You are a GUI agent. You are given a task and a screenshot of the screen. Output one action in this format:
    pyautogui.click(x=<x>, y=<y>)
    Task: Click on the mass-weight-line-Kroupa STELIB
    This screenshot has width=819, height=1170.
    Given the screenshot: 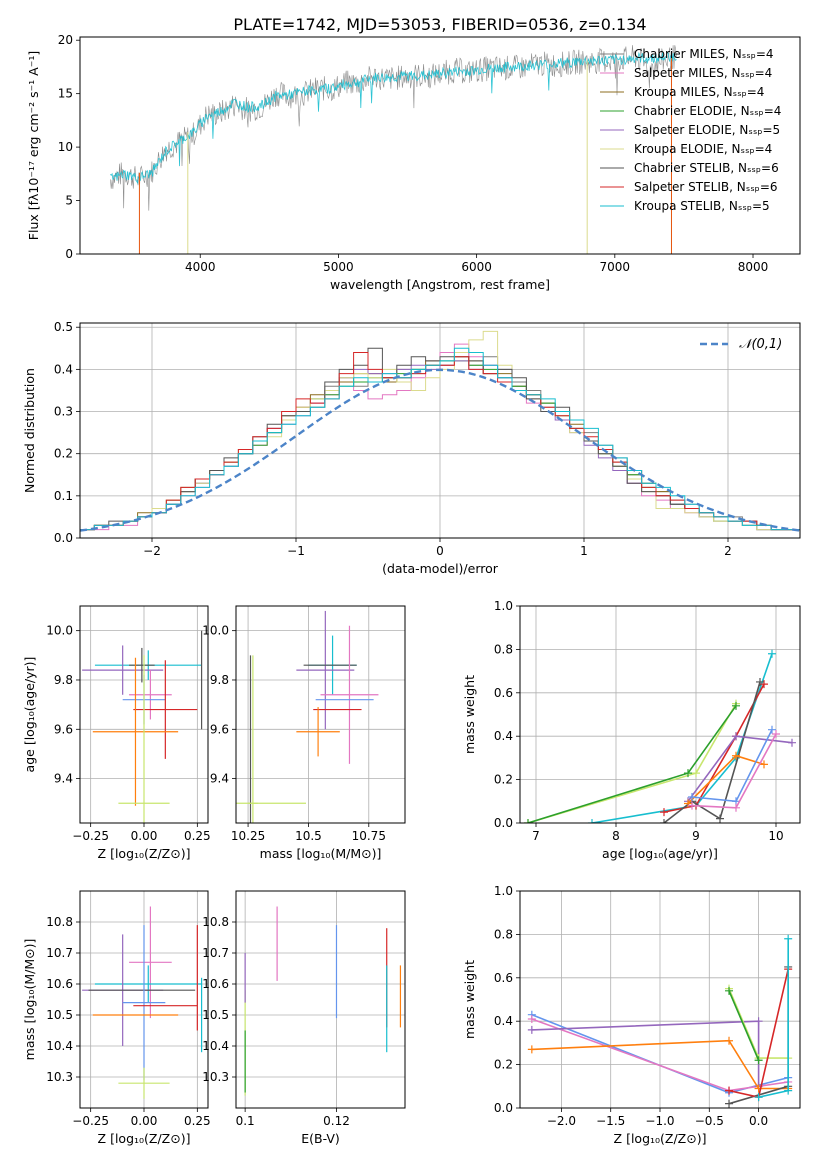 What is the action you would take?
    pyautogui.click(x=682, y=738)
    